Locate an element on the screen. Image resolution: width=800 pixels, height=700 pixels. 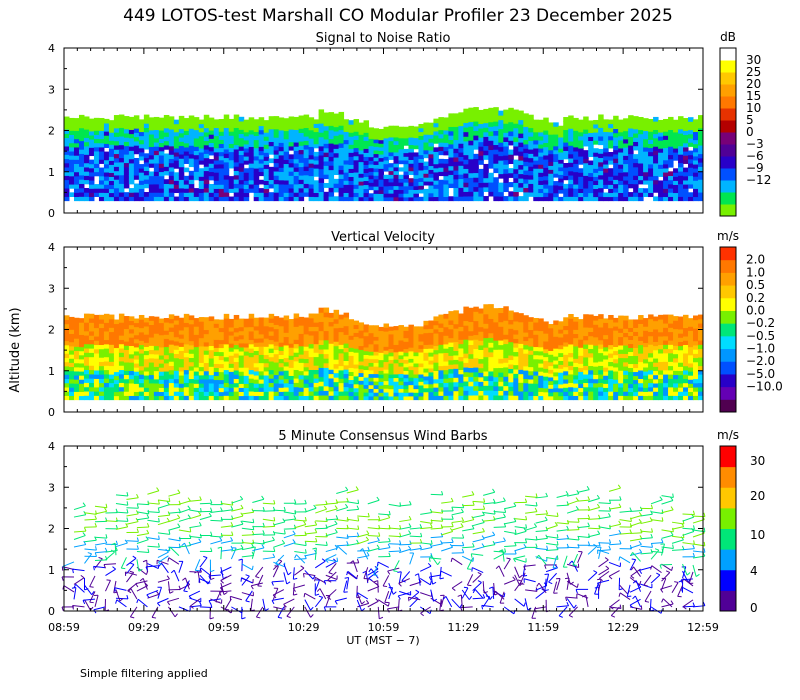
vv-plot-area is located at coordinates (384, 352).